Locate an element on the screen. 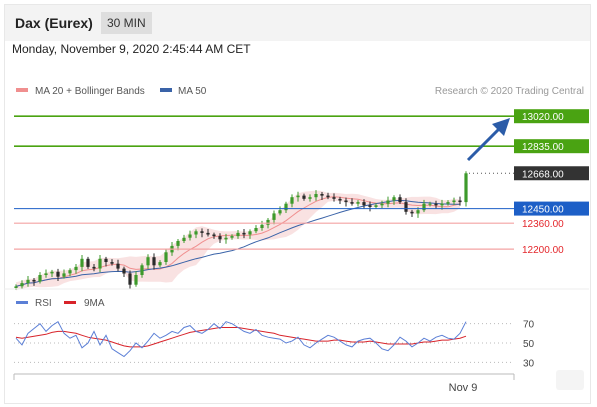 This screenshot has height=407, width=597. rsi-gridlines: 70 50 30 is located at coordinates (274, 344).